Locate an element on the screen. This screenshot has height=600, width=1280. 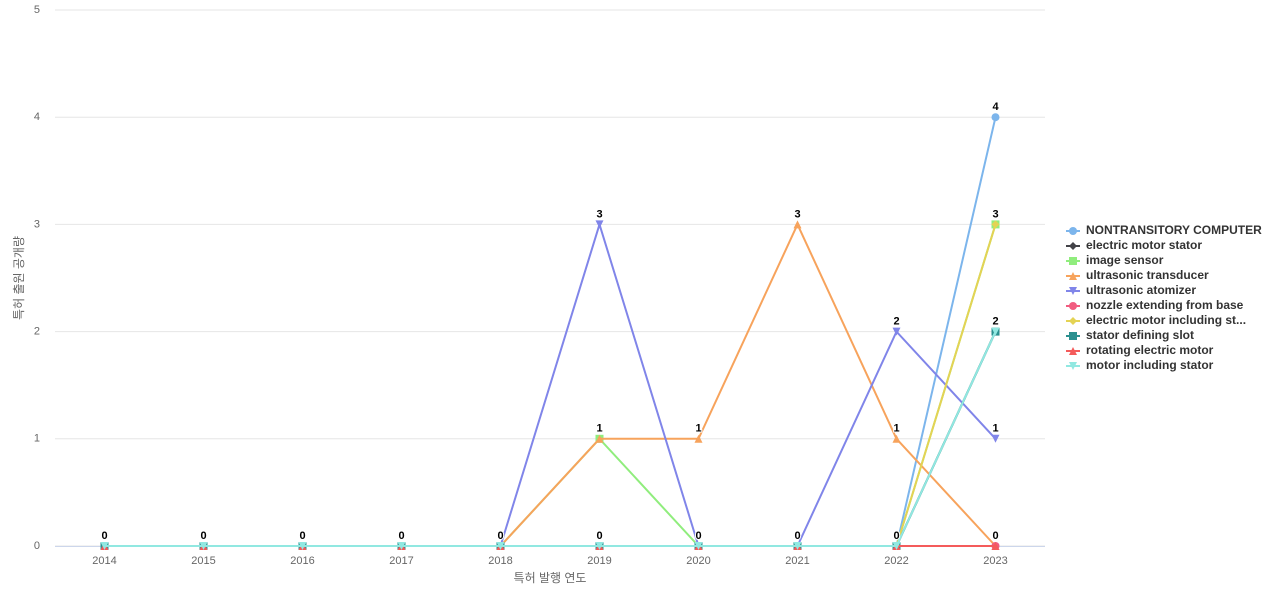
legend-item: electric motor stator is located at coordinates (1134, 245).